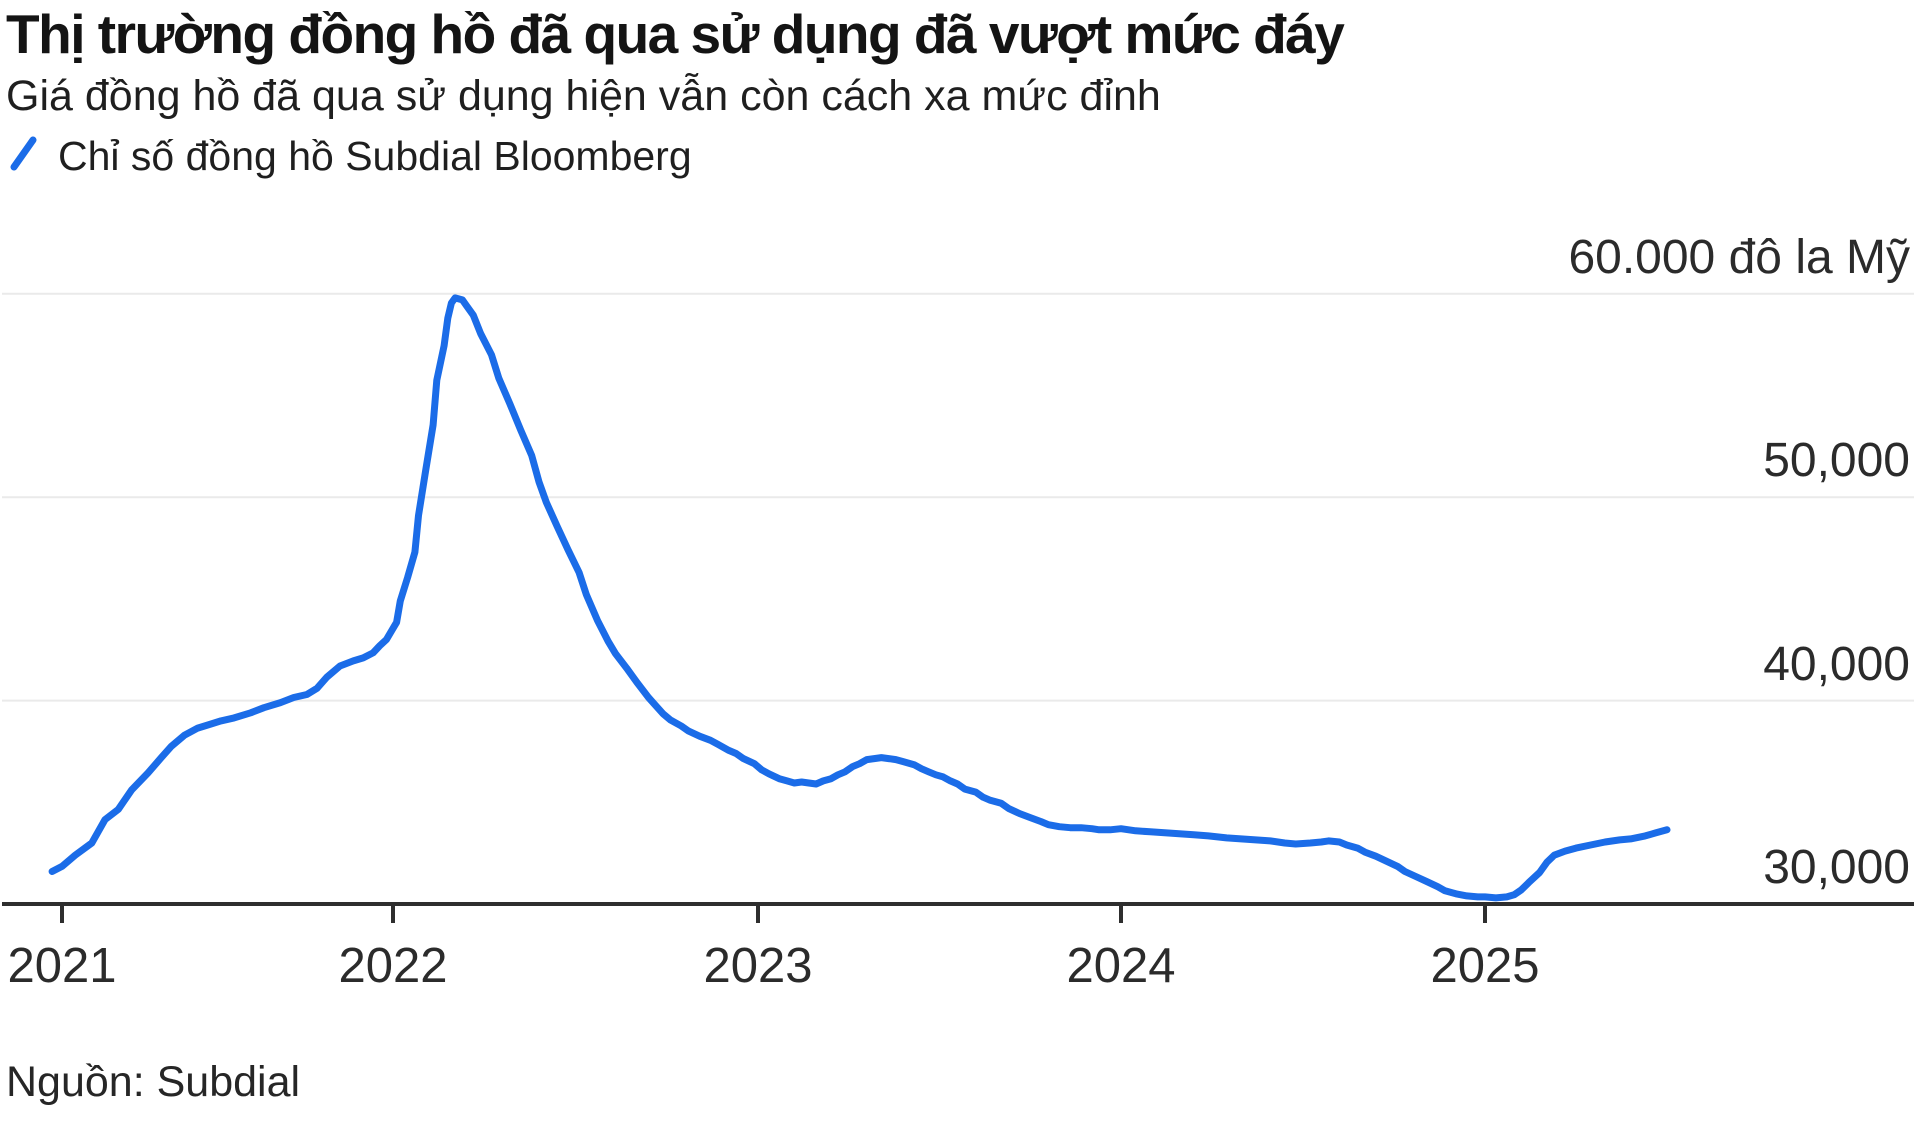  What do you see at coordinates (1836, 461) in the screenshot?
I see `y-tick-label-50000: 50,000` at bounding box center [1836, 461].